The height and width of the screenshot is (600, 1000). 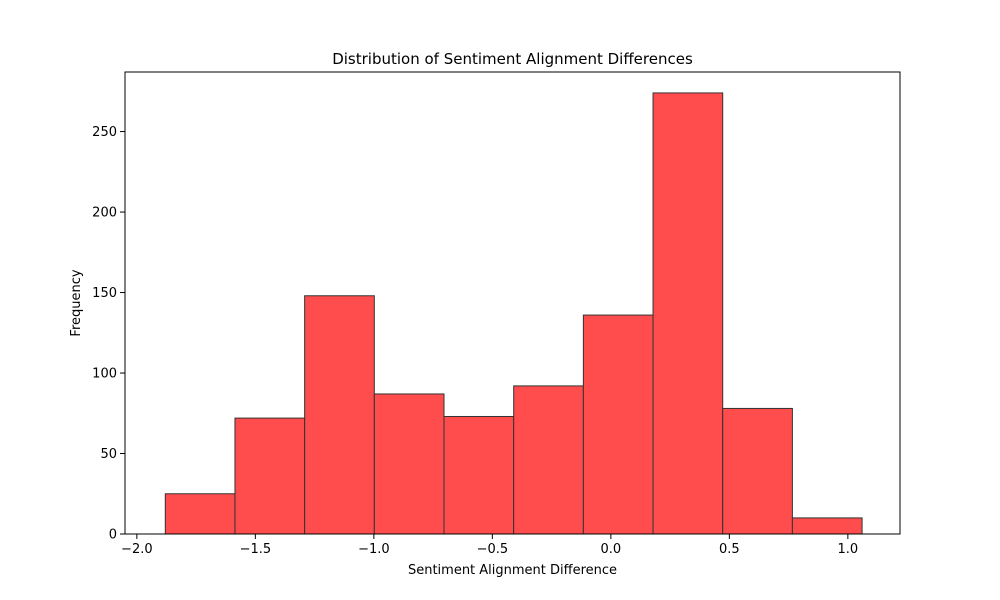 I want to click on x-axis-label: Sentiment Alignment Difference, so click(x=512, y=570).